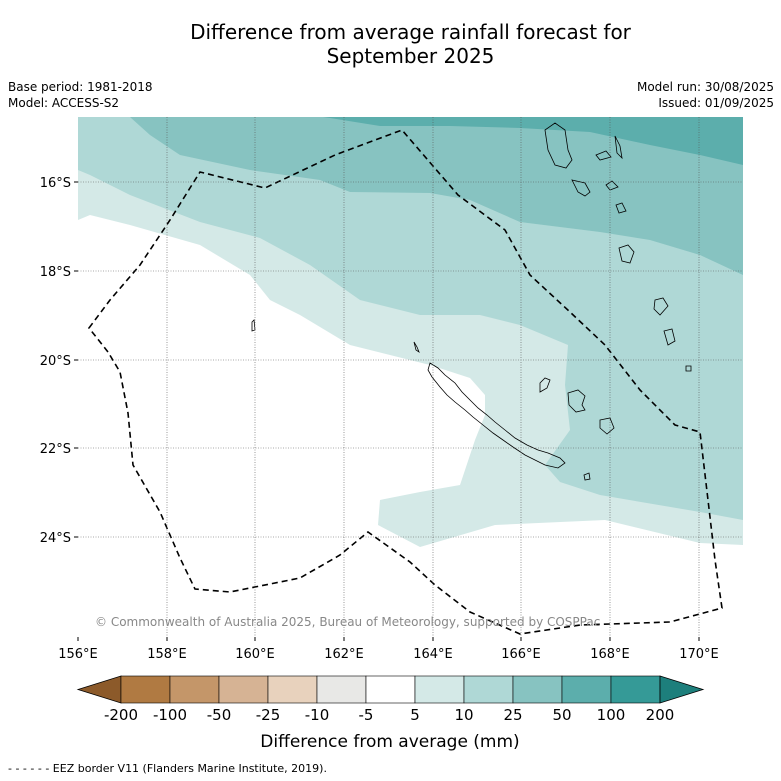 Image resolution: width=781 pixels, height=781 pixels. I want to click on efate, so click(626, 254).